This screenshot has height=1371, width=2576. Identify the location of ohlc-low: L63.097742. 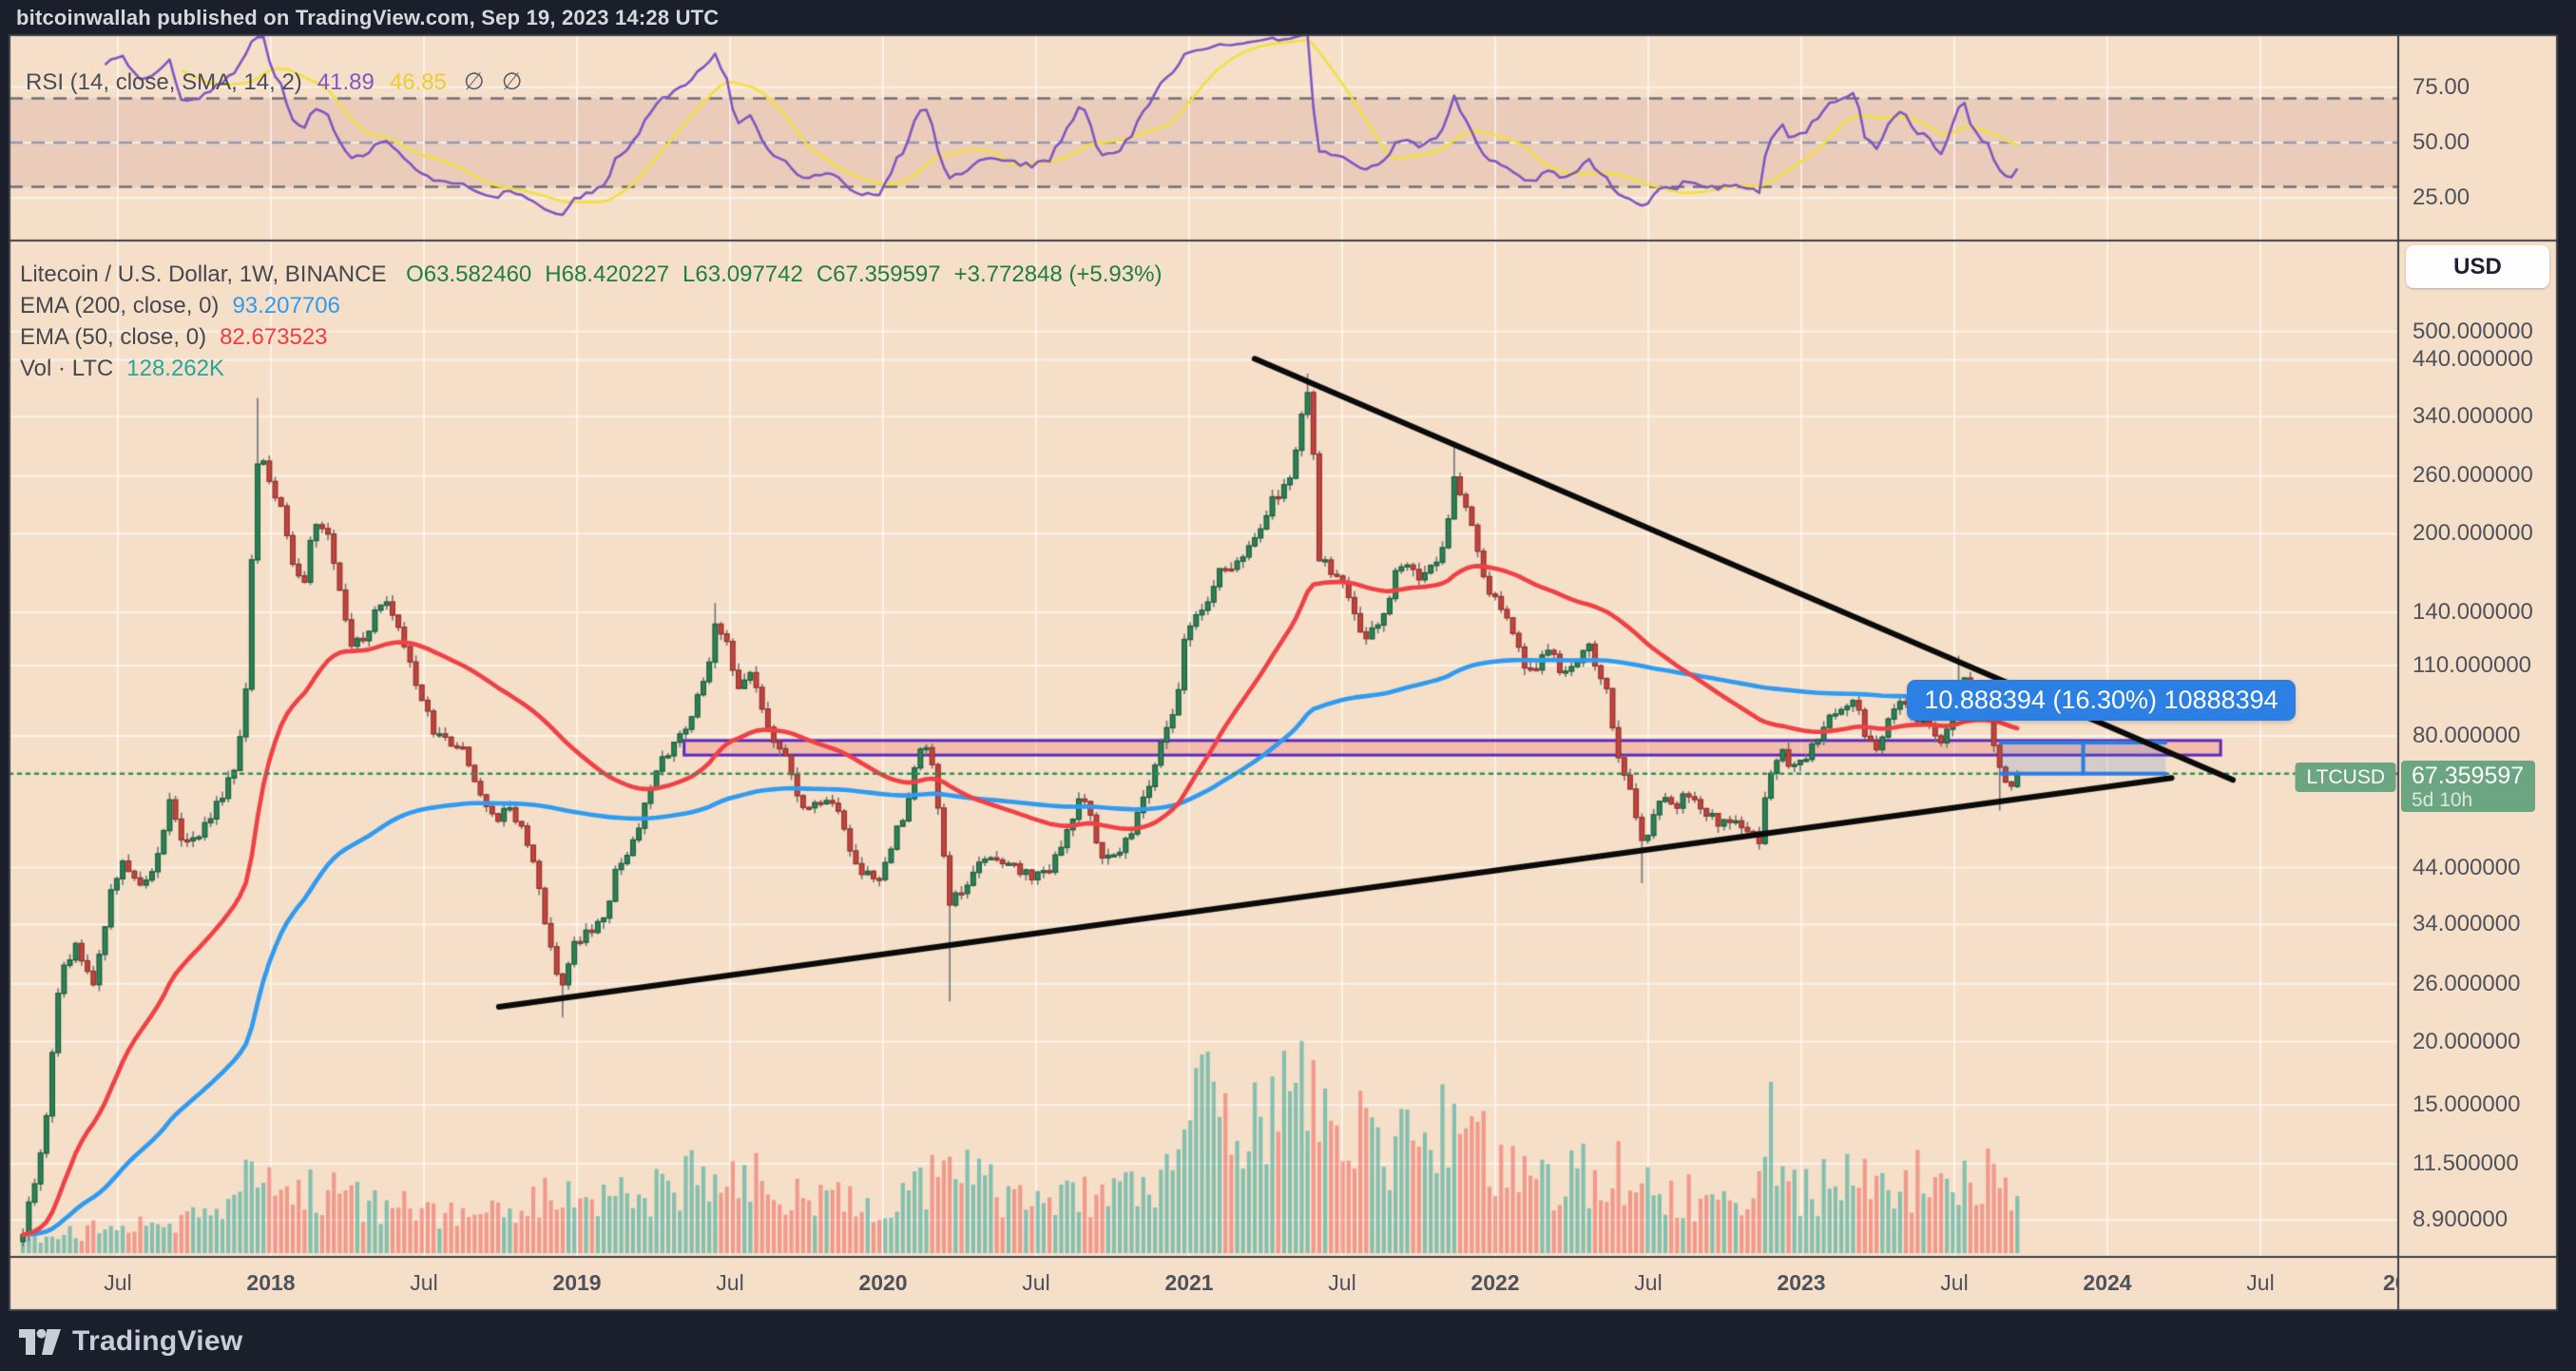
(742, 274).